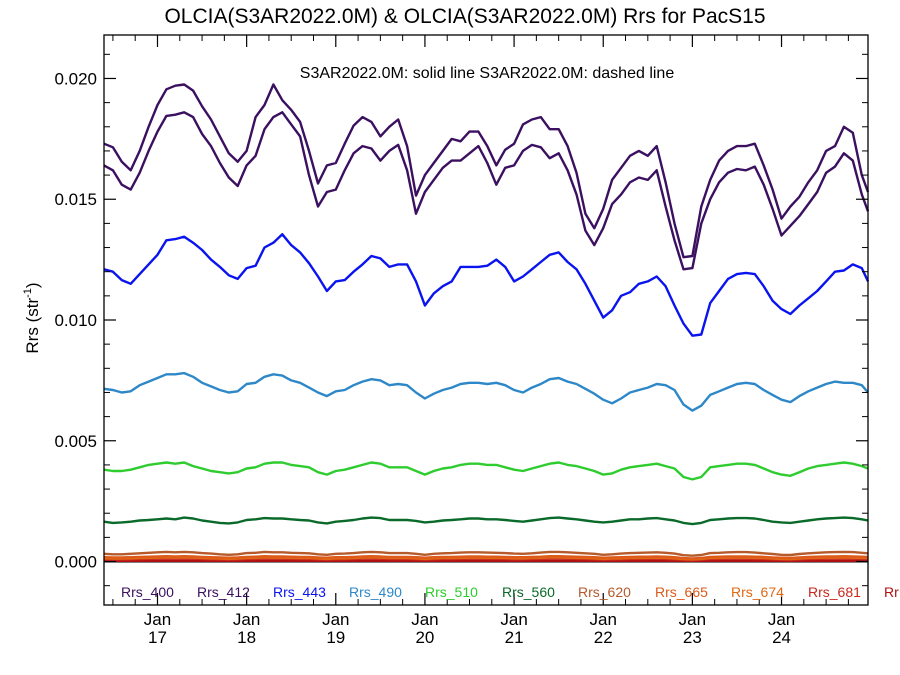 The width and height of the screenshot is (900, 675). I want to click on x-tick-label-day: 20, so click(424, 637).